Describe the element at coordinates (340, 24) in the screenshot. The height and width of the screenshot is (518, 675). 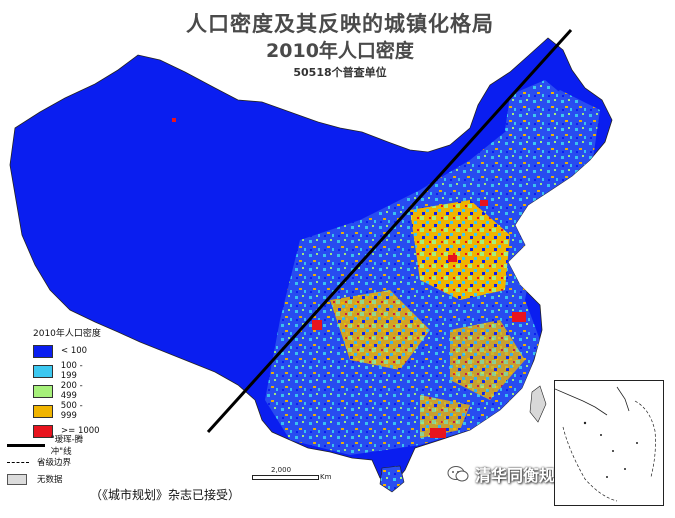
I see `map-title: 人口密度及其反映的城镇化格局` at that location.